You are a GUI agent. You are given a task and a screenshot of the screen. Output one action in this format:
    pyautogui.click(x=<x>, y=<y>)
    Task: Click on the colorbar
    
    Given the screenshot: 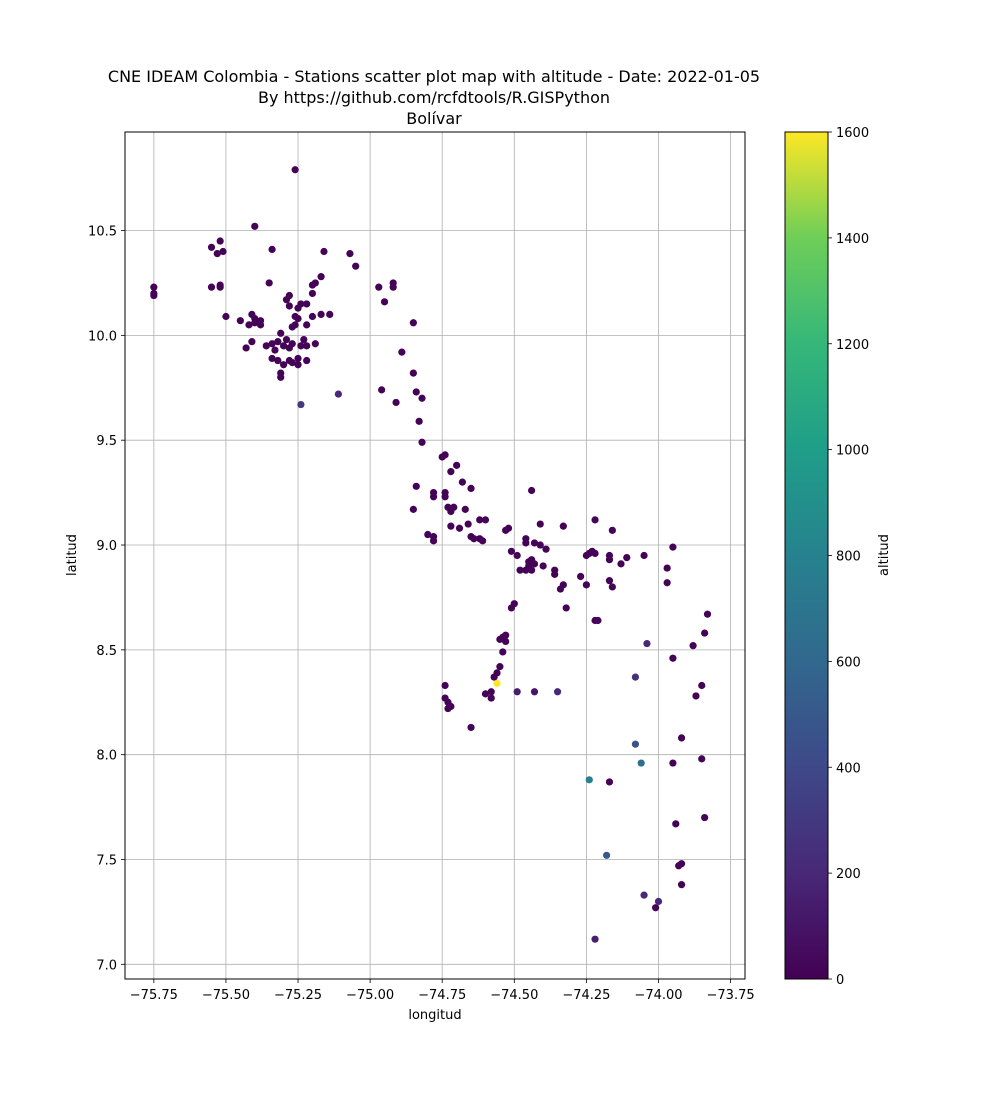 What is the action you would take?
    pyautogui.click(x=806, y=555)
    